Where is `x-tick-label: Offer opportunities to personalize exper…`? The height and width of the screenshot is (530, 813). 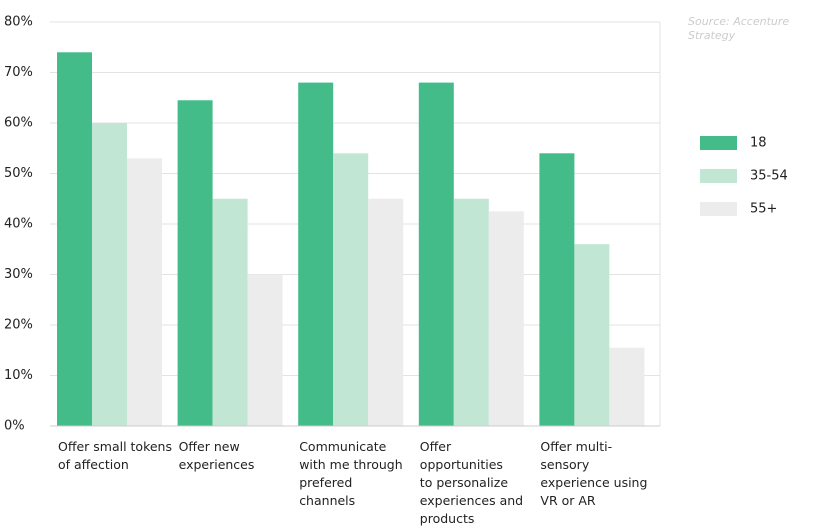
x-tick-label: Offer opportunities to personalize exper… is located at coordinates (471, 482).